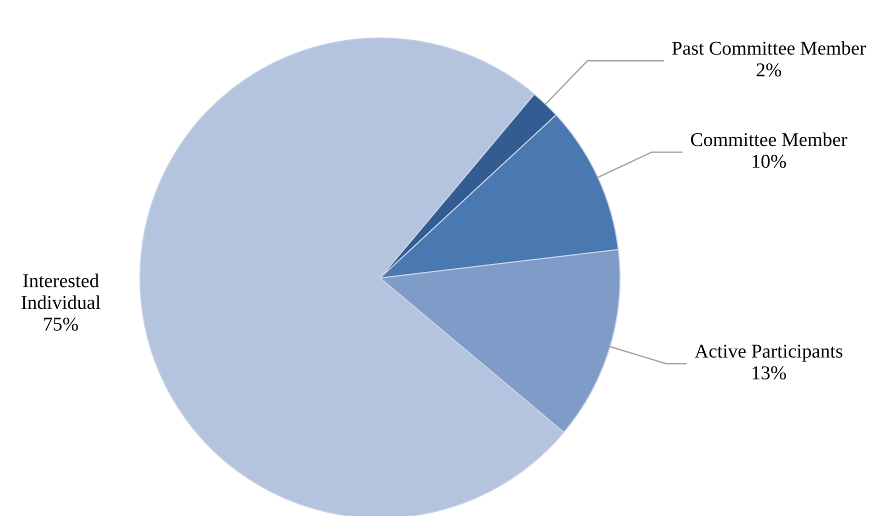 The image size is (895, 516). What do you see at coordinates (769, 373) in the screenshot?
I see `data-label: 13%` at bounding box center [769, 373].